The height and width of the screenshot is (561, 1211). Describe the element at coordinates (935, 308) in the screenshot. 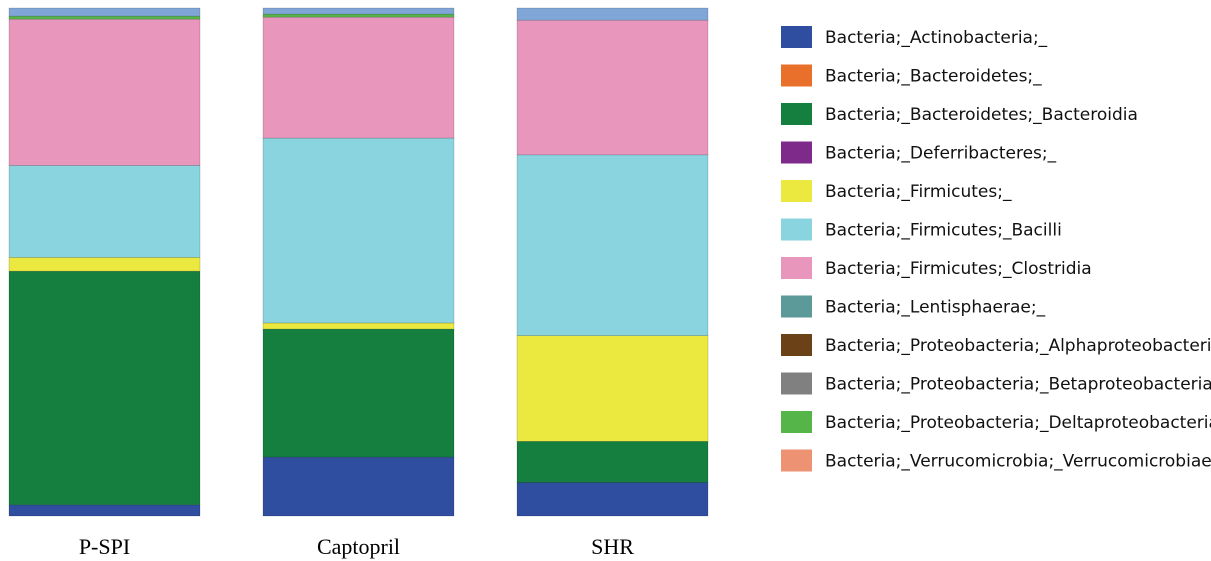

I see `legend-label-7: Bacteria;_Lentisphaerae;_` at that location.